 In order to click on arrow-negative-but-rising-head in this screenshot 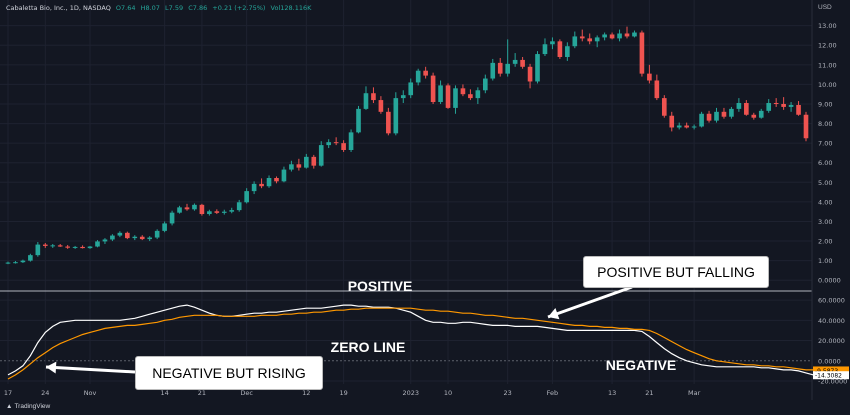, I will do `click(51, 367)`.